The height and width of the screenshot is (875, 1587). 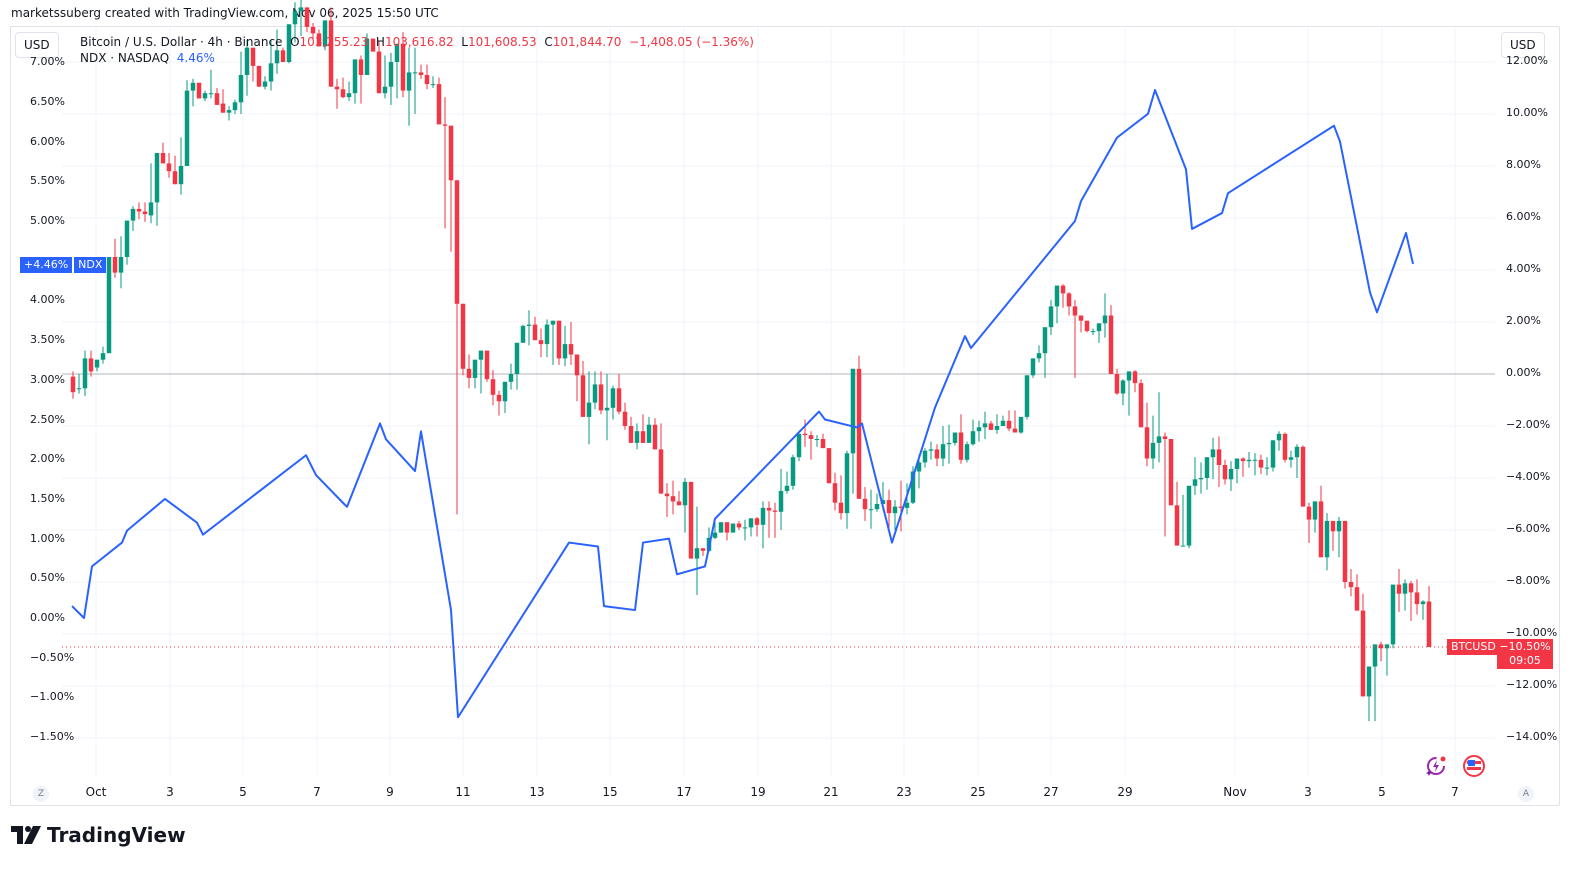 I want to click on right-axis-label: 10.00%, so click(x=1527, y=112).